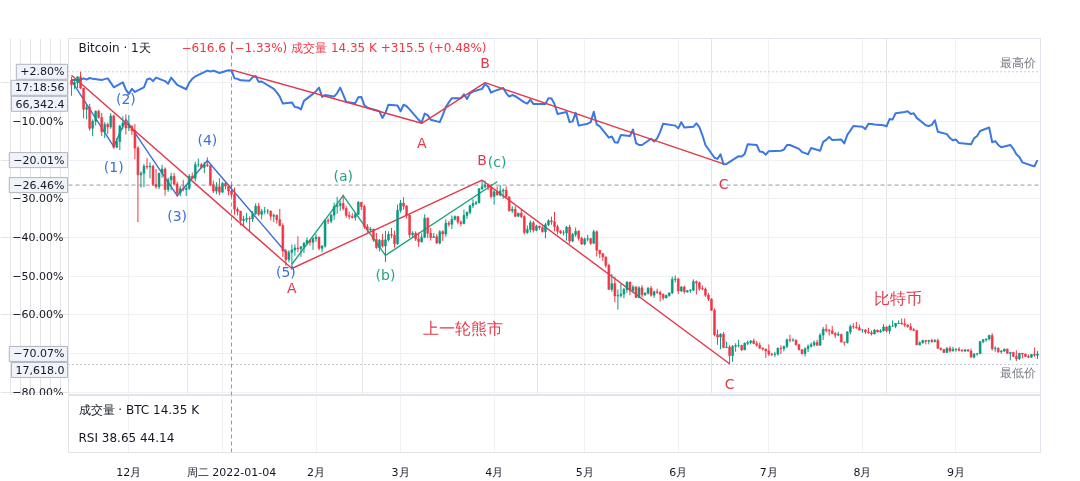 Image resolution: width=1080 pixels, height=481 pixels. What do you see at coordinates (40, 88) in the screenshot?
I see `text: 17:18:56` at bounding box center [40, 88].